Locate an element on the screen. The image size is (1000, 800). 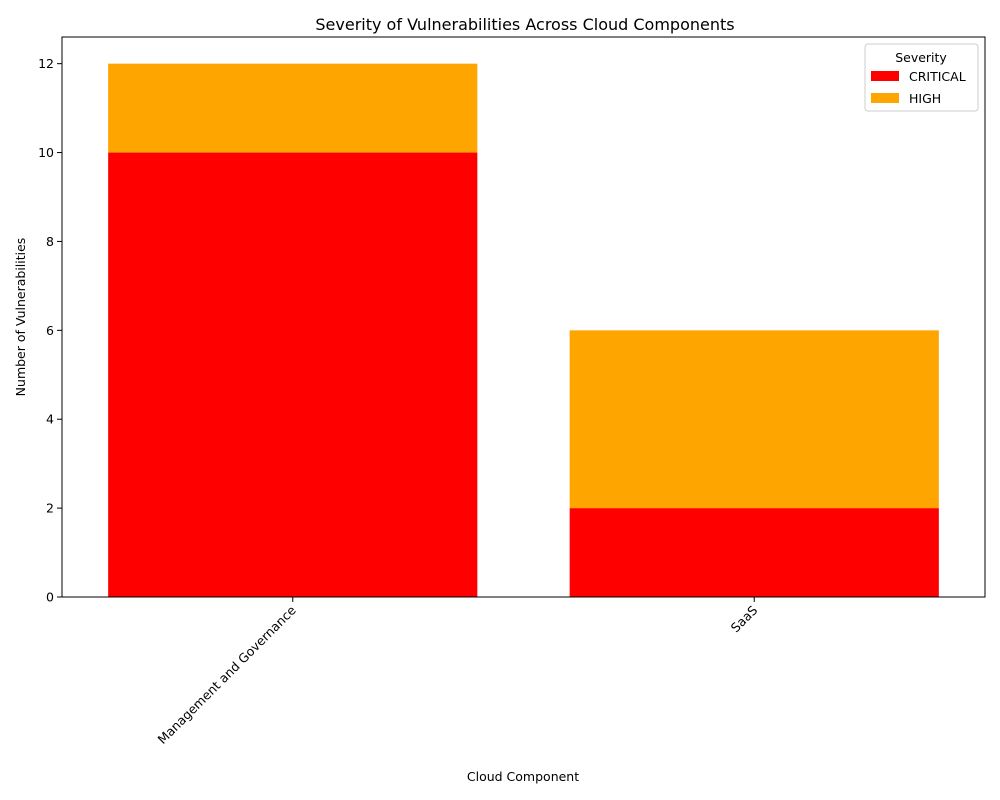
y-tick-label: 6 is located at coordinates (50, 330).